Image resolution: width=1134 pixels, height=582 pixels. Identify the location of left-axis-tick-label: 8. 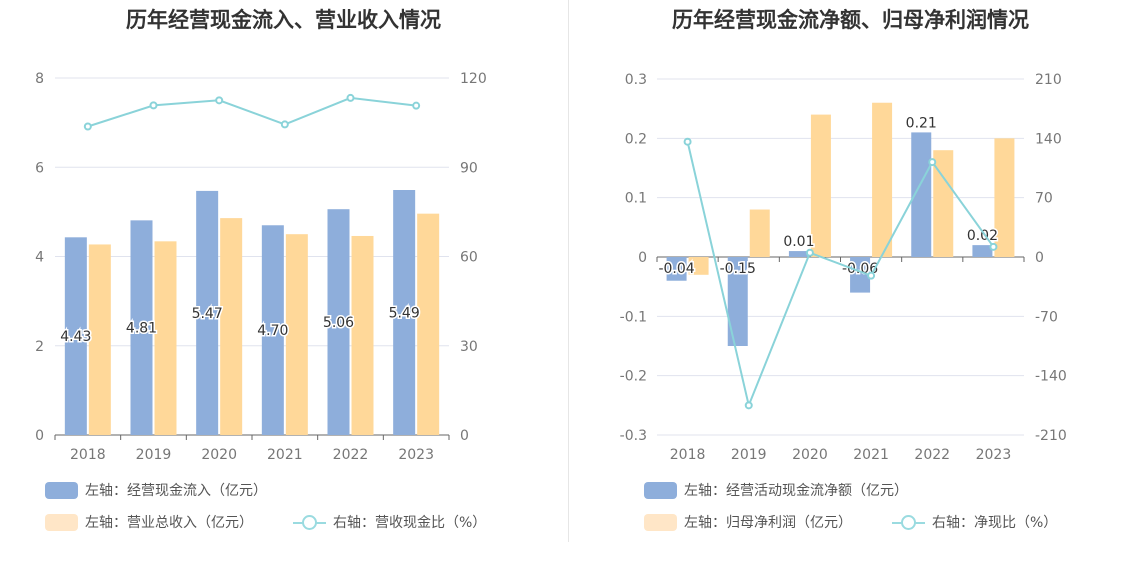
(39, 79).